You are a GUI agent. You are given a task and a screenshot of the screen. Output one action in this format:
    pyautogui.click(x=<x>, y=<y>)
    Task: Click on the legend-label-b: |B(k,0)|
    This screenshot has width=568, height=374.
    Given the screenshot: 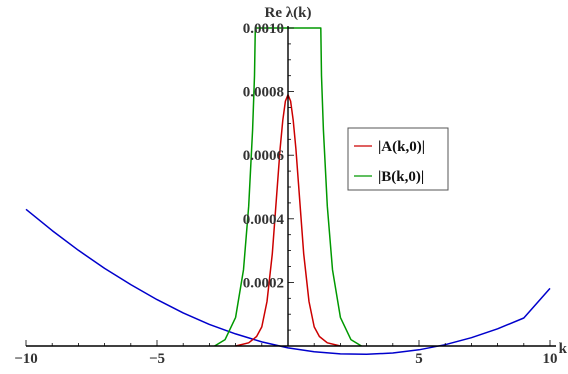 What is the action you would take?
    pyautogui.click(x=401, y=177)
    